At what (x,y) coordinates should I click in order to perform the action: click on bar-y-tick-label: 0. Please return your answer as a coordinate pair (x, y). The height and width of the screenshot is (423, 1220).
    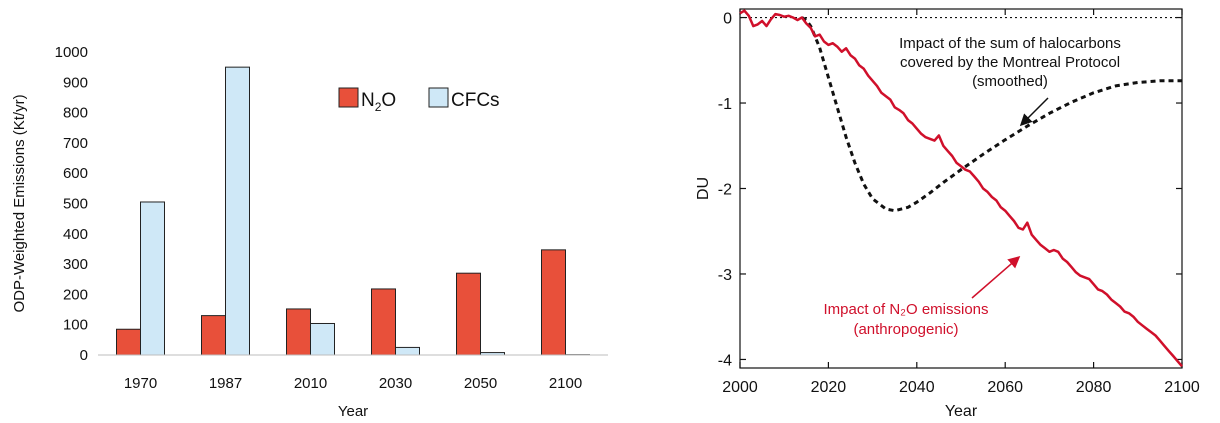
    Looking at the image, I should click on (84, 355).